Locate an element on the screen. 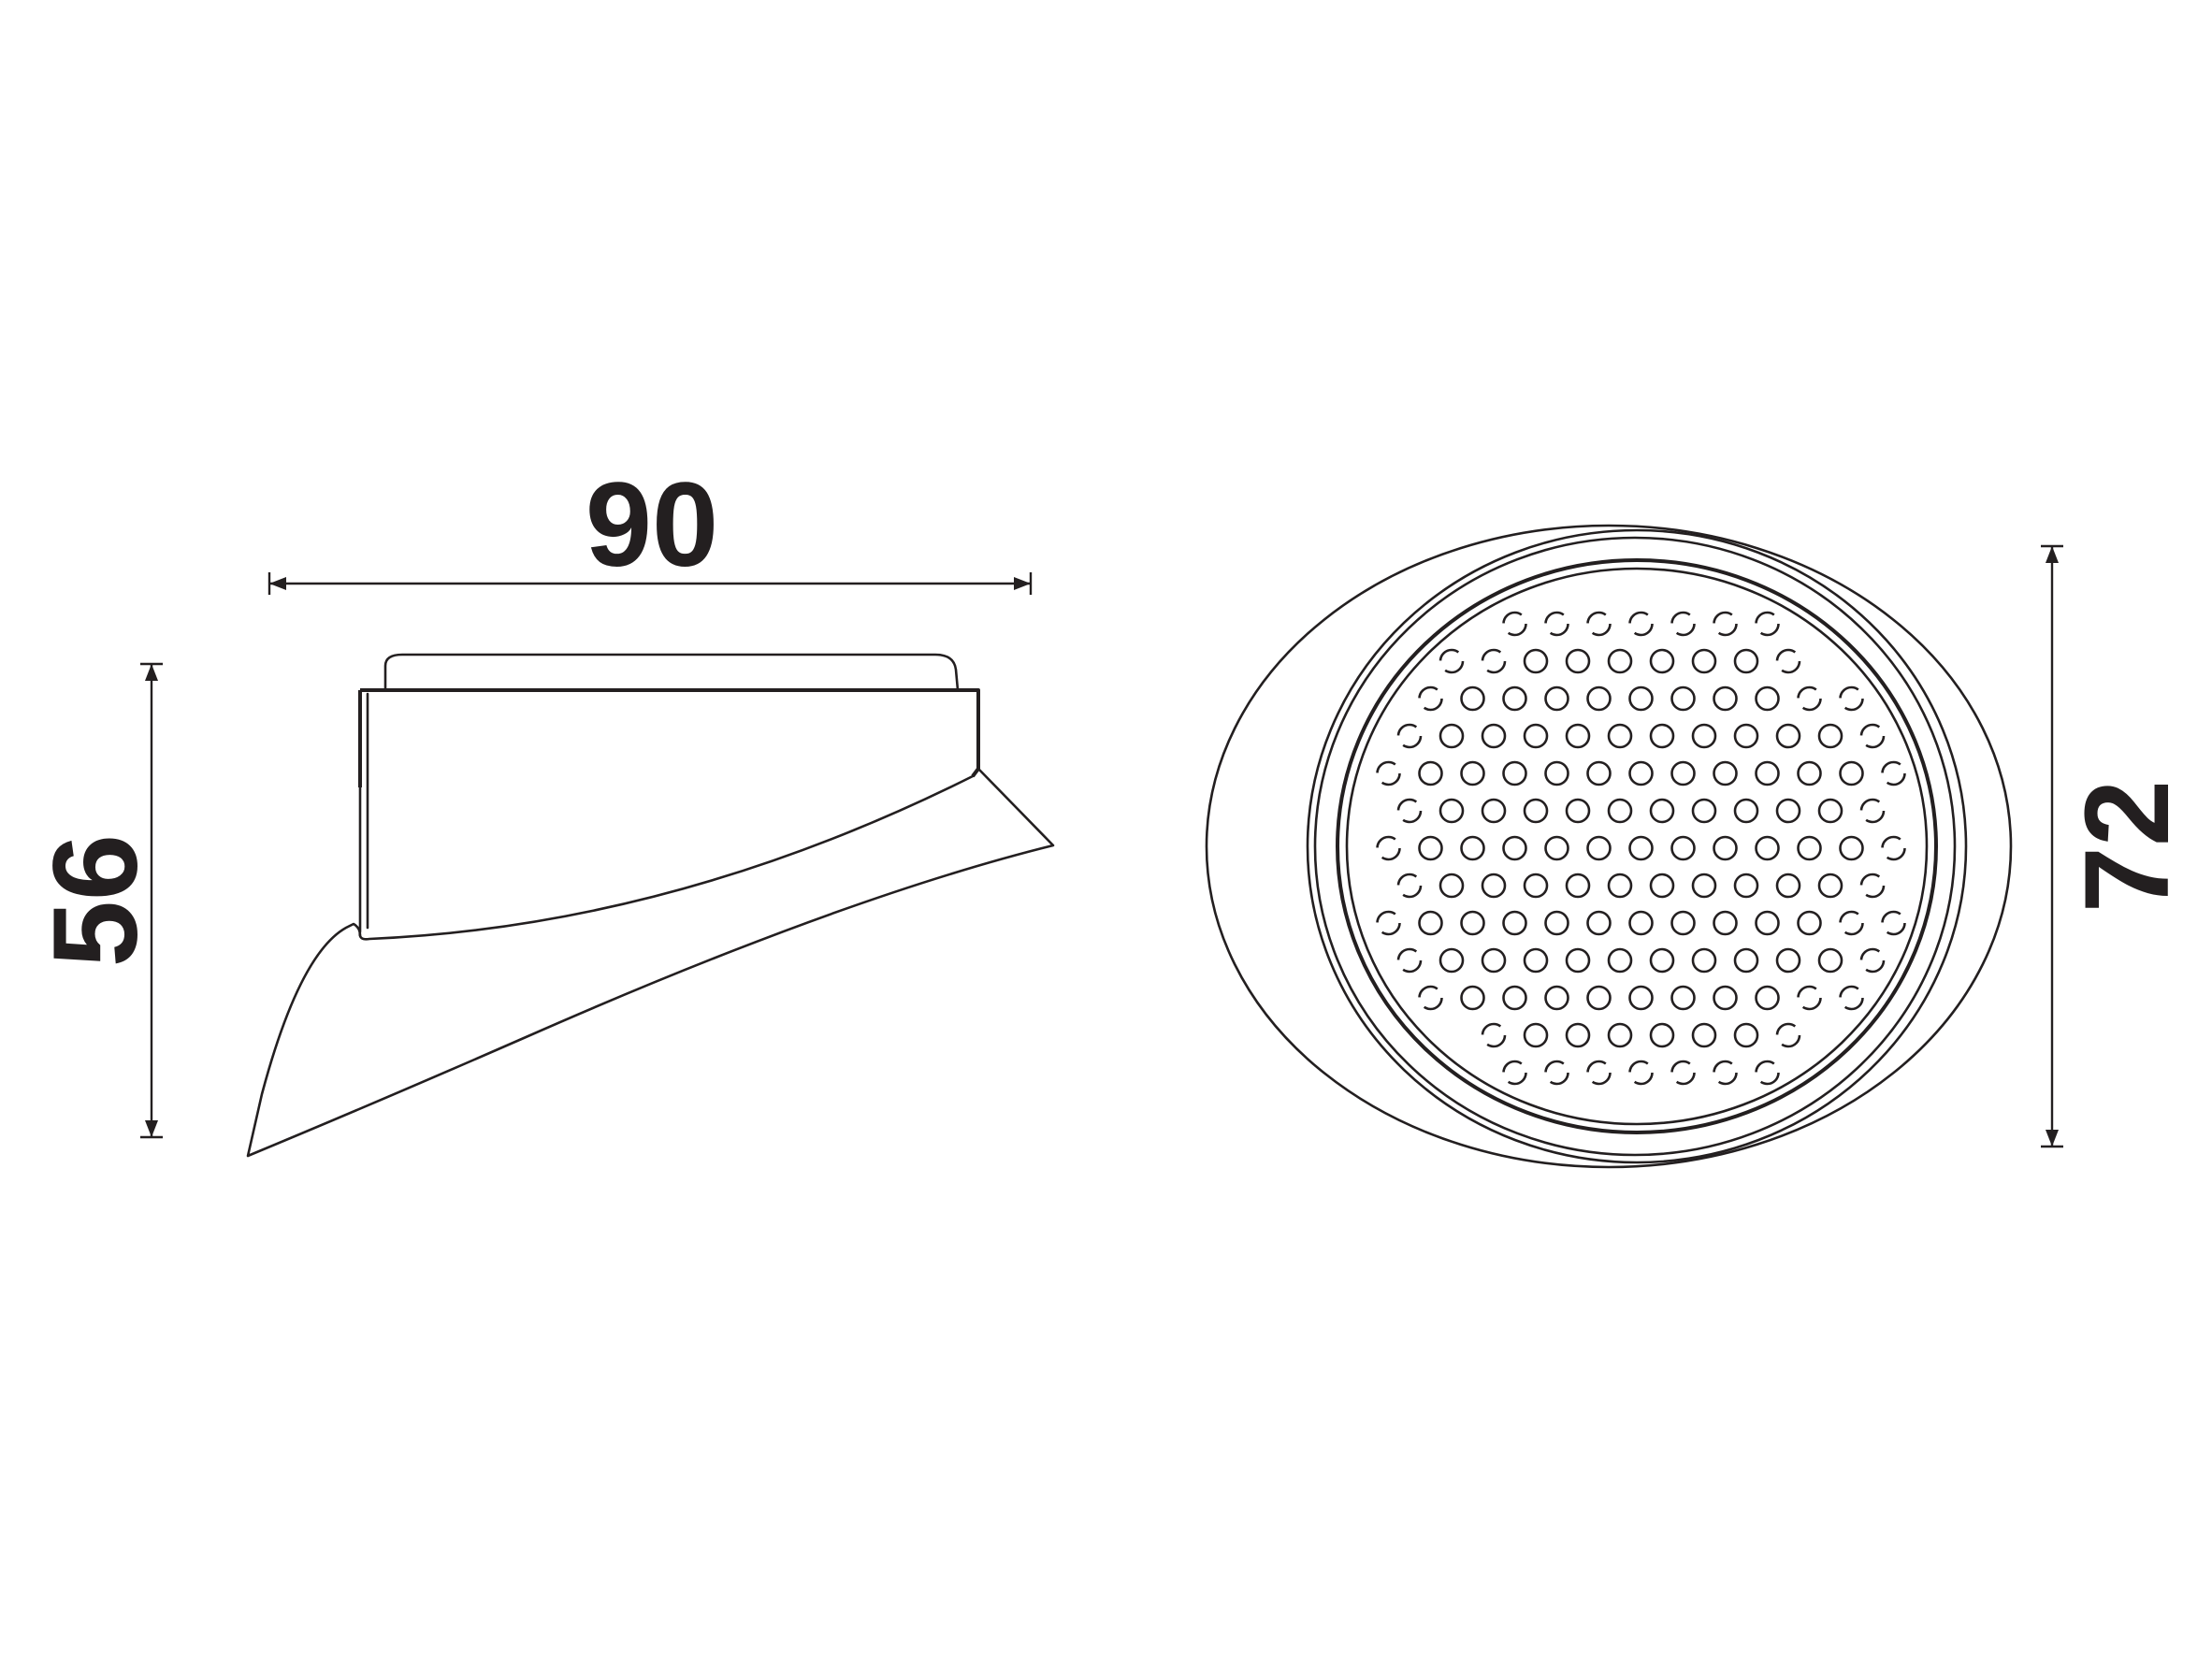 The height and width of the screenshot is (1659, 2212). top-view-grille is located at coordinates (1641, 848).